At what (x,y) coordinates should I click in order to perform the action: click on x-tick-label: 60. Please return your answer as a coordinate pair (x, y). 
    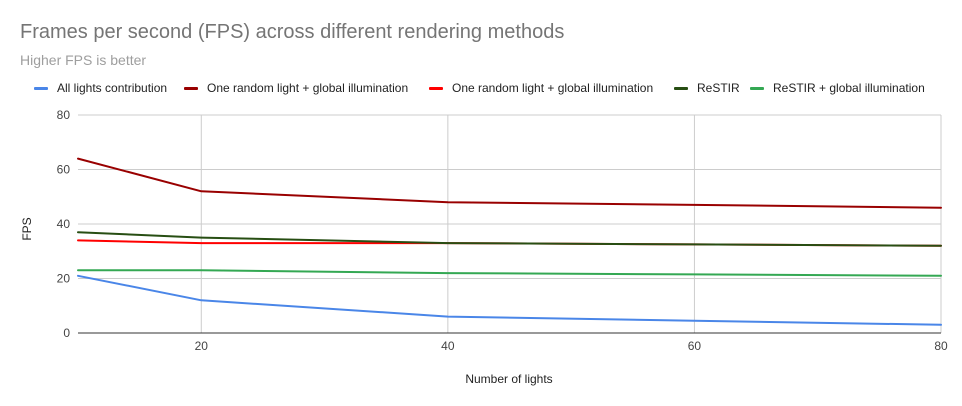
    Looking at the image, I should click on (695, 346).